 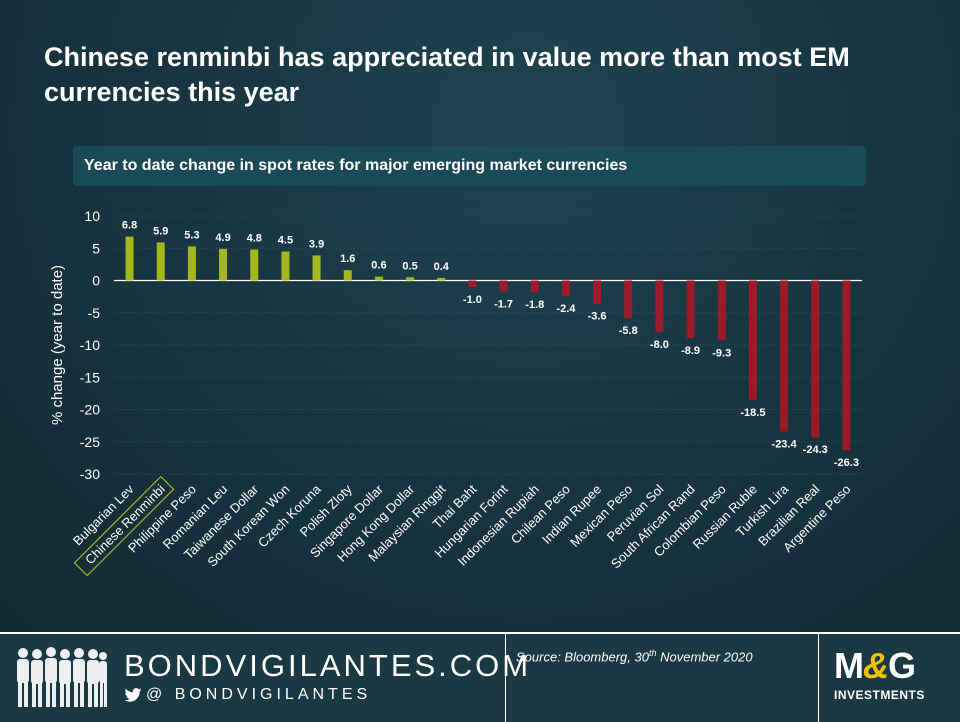 What do you see at coordinates (472, 300) in the screenshot?
I see `data-label: -1.0` at bounding box center [472, 300].